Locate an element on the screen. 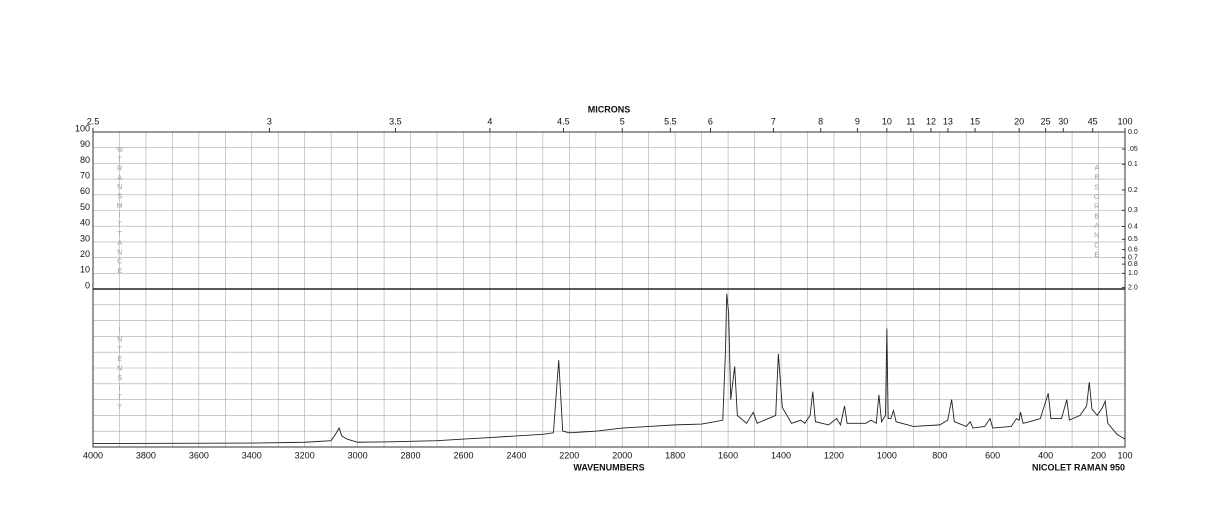 The height and width of the screenshot is (528, 1224). y-tick-label: 50 is located at coordinates (85, 207).